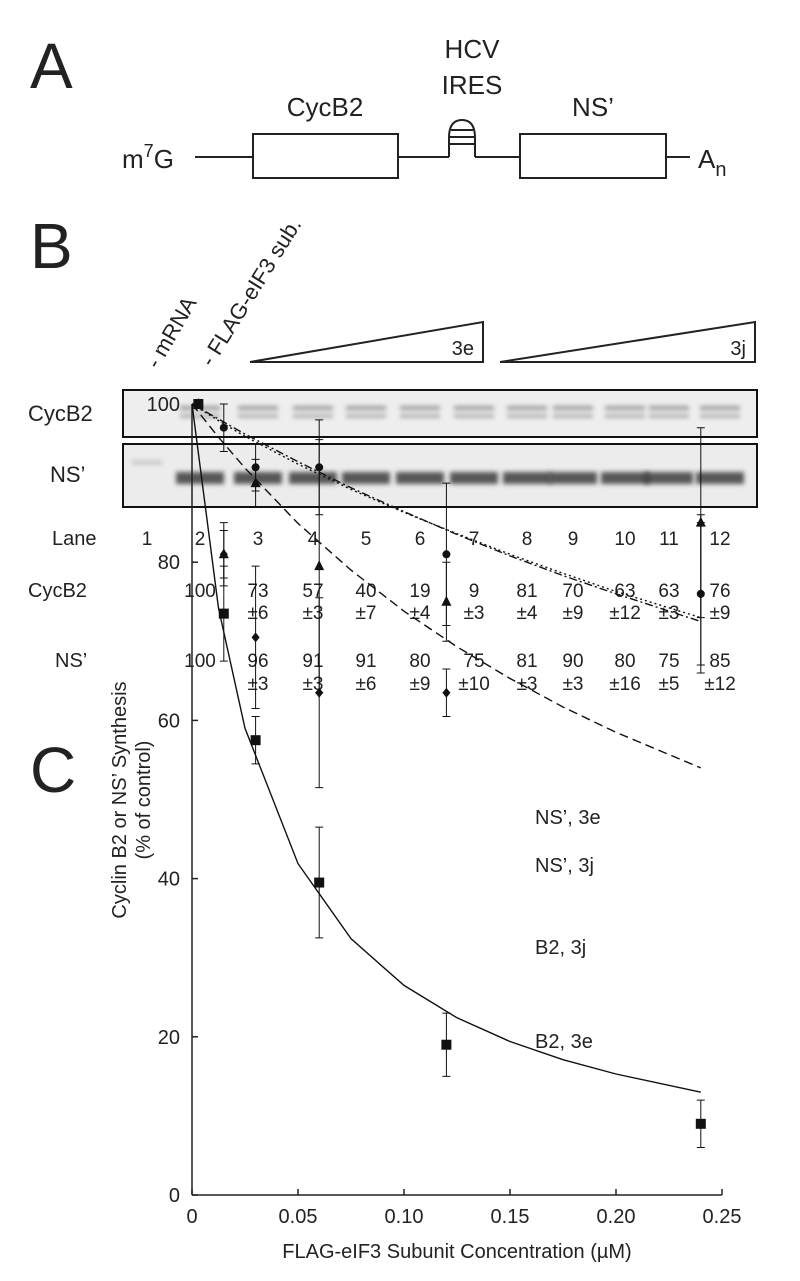 The image size is (800, 1281). What do you see at coordinates (169, 721) in the screenshot?
I see `y-tick-label: 60` at bounding box center [169, 721].